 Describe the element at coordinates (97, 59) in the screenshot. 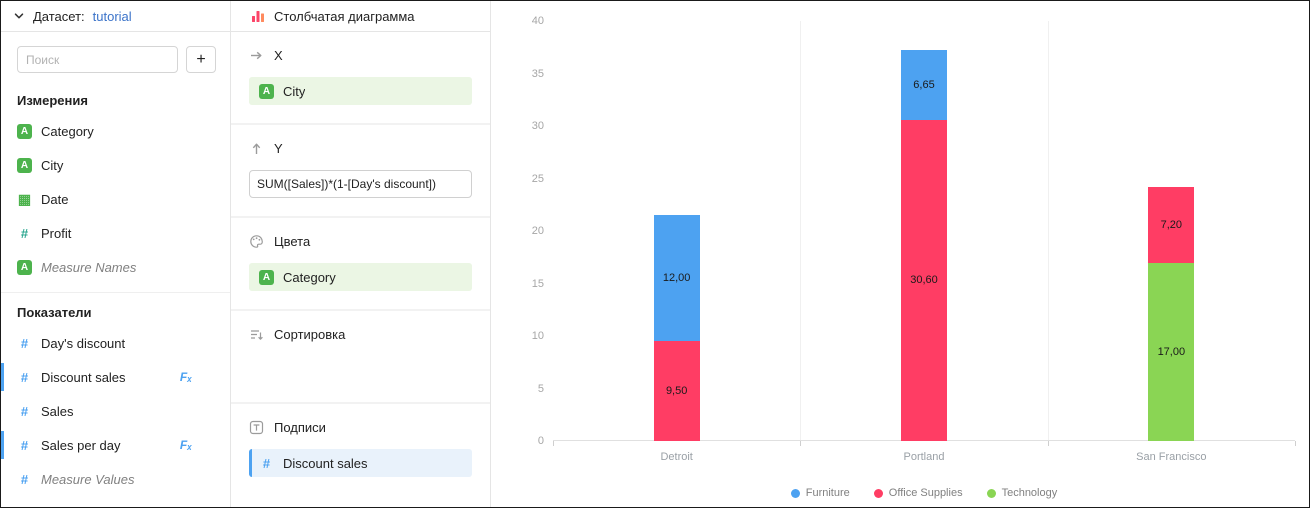

I see `search-input` at that location.